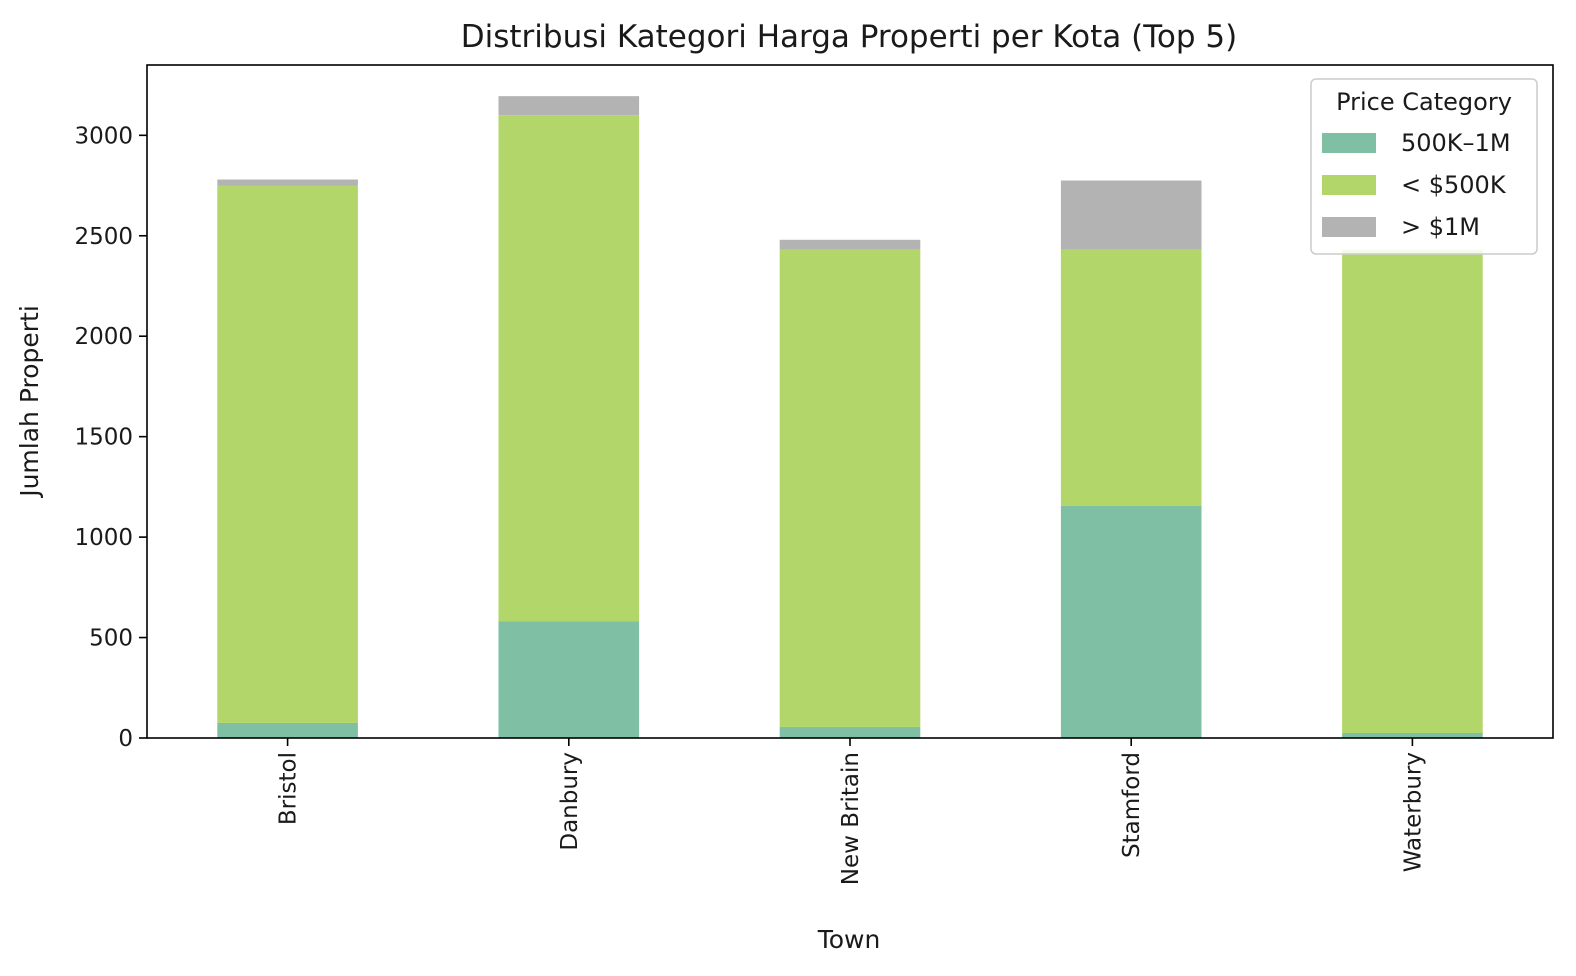 The width and height of the screenshot is (1576, 976). Describe the element at coordinates (1132, 805) in the screenshot. I see `x-tick-label-stamford: Stamford` at that location.